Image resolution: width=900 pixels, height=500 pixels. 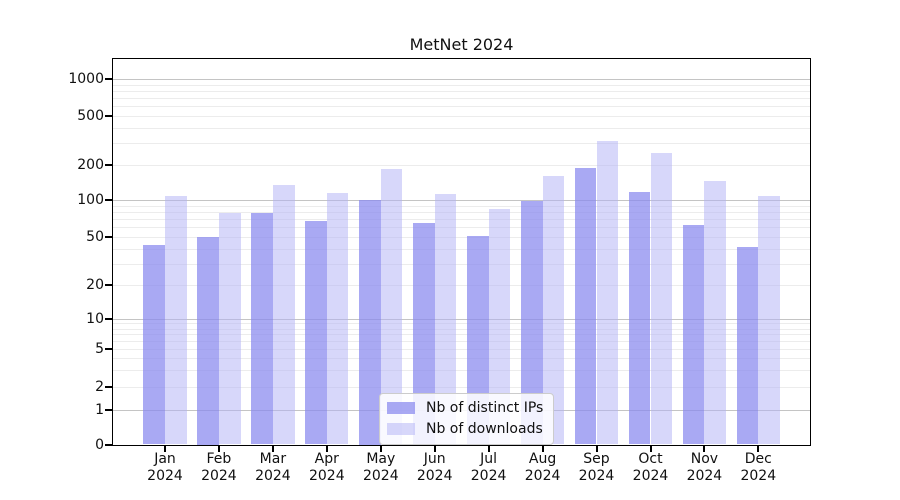 What do you see at coordinates (650, 467) in the screenshot?
I see `x-tick-label-oct: Oct 2024` at bounding box center [650, 467].